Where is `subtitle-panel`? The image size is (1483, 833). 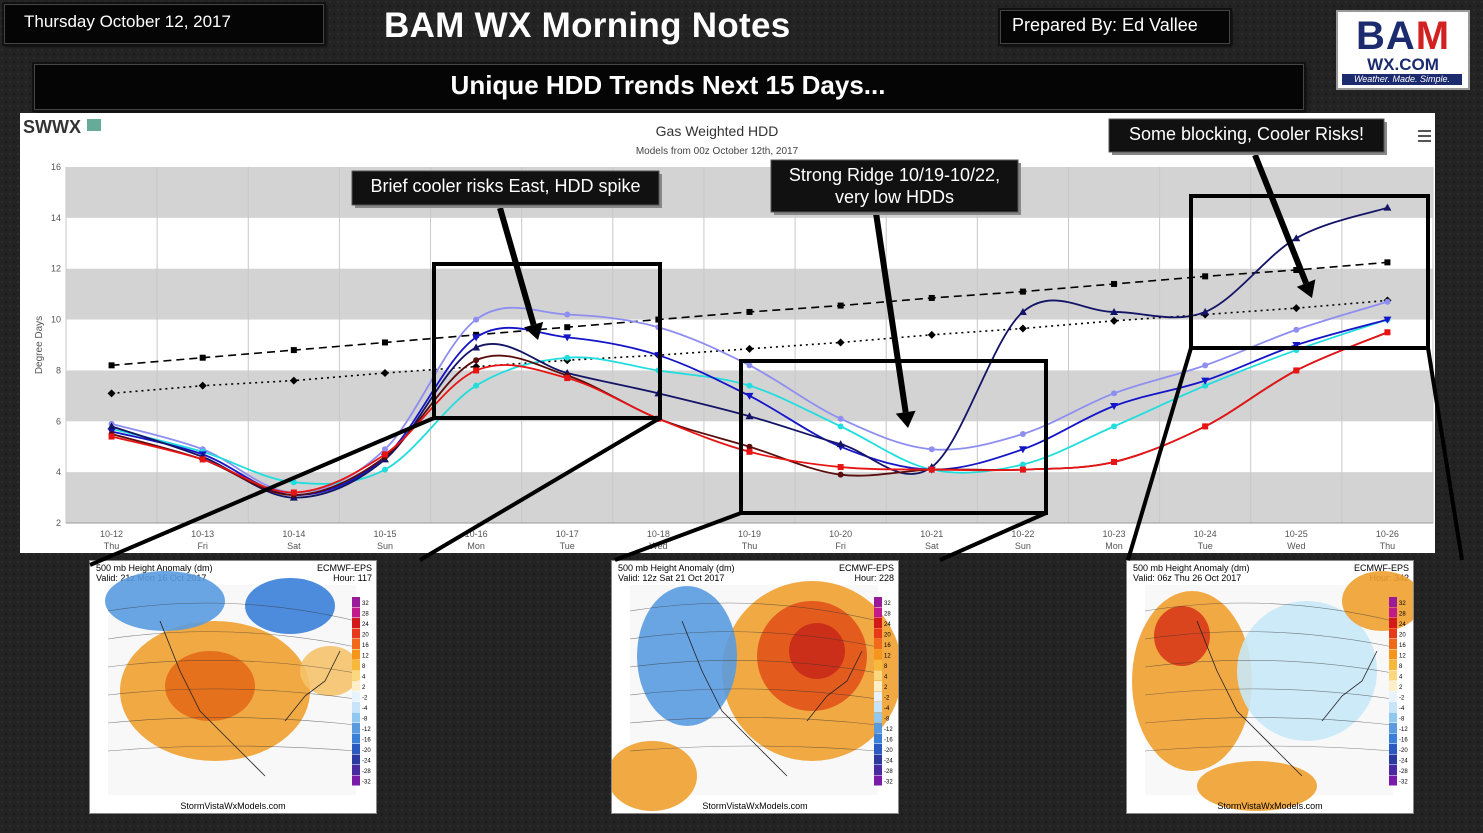 subtitle-panel is located at coordinates (669, 87).